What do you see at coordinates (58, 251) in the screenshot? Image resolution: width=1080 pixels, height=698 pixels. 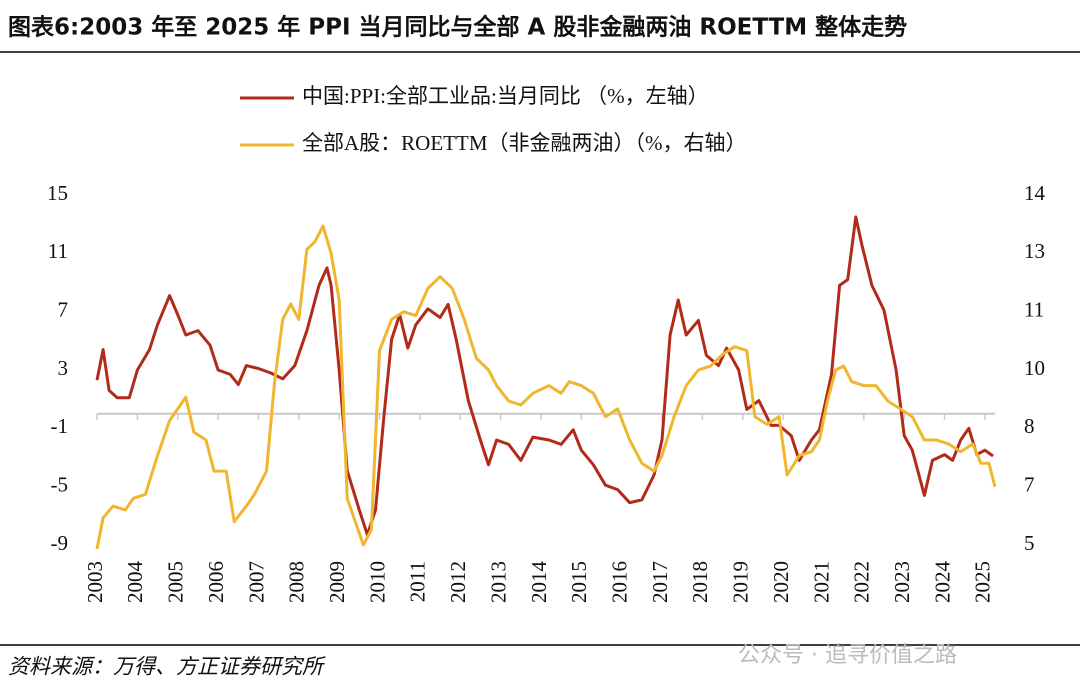 I see `y-tick-label: 11` at bounding box center [58, 251].